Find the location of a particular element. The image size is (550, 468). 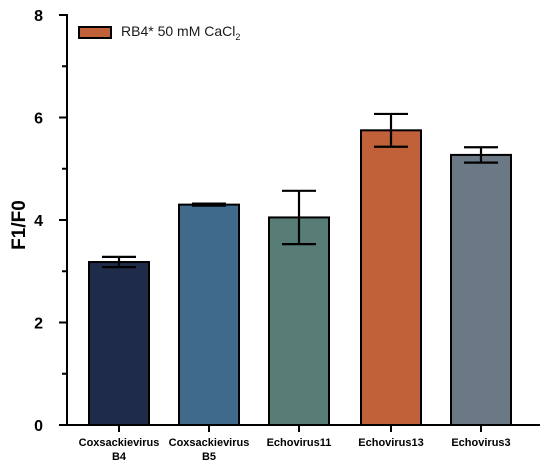

legend-label: RB4* 50 mM CaCl2 is located at coordinates (180, 32).